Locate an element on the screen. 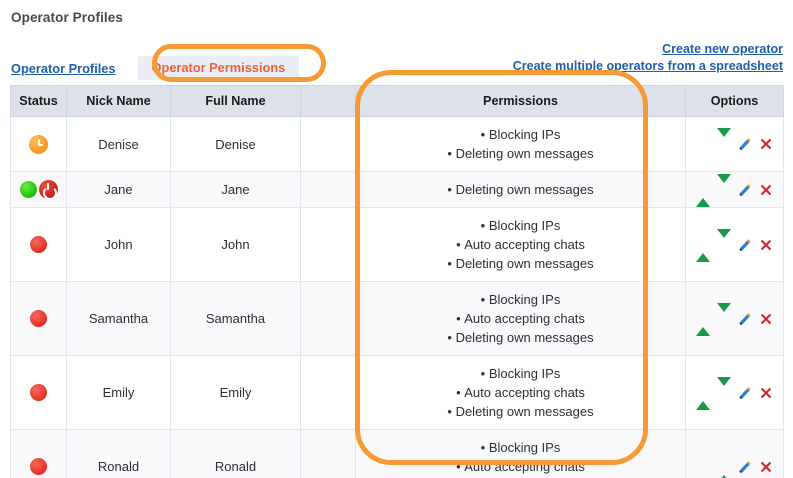 Image resolution: width=793 pixels, height=478 pixels. cell-full-name: Samantha is located at coordinates (235, 318).